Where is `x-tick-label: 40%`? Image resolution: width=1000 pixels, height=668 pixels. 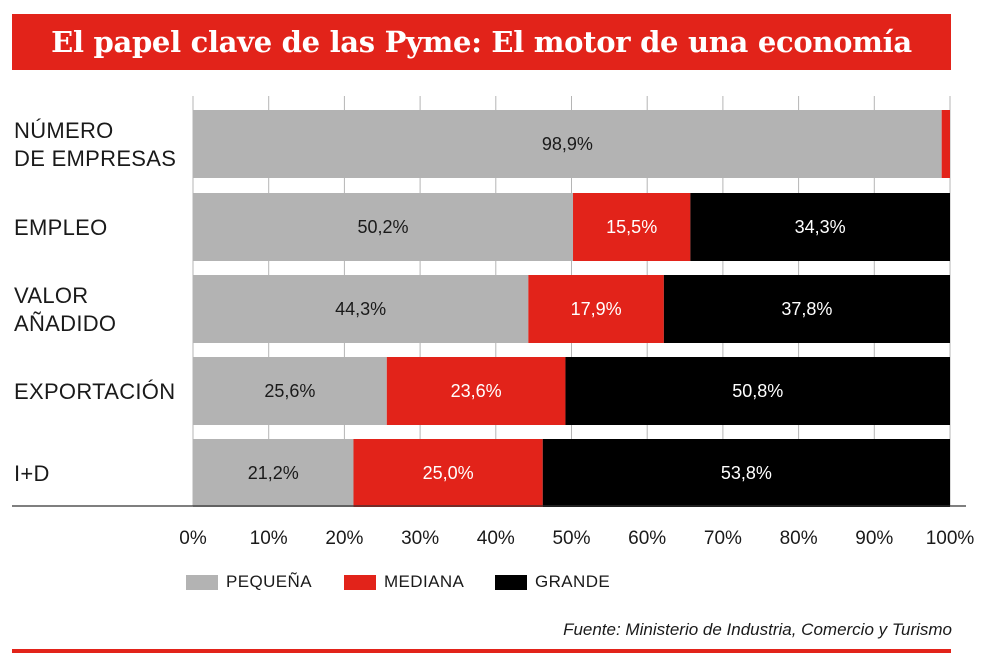
x-tick-label: 40% is located at coordinates (496, 538).